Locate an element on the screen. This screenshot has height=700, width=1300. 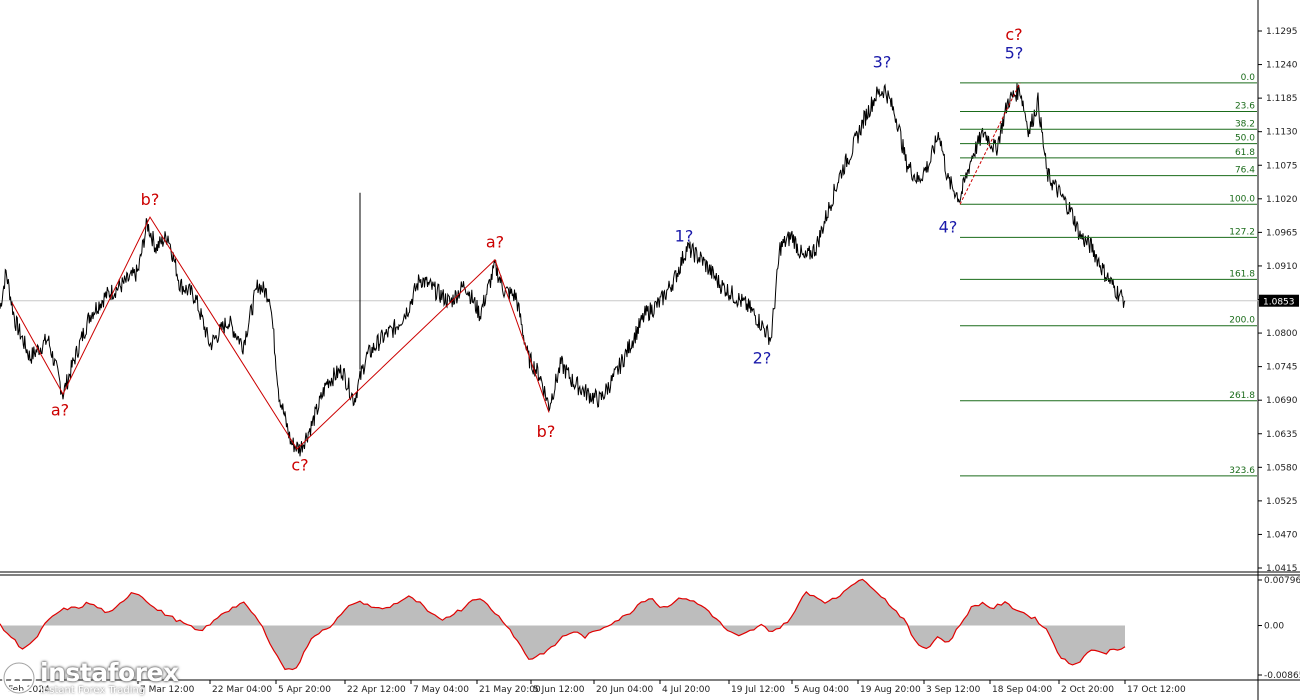
fib-level: 323.6 is located at coordinates (1108, 471).